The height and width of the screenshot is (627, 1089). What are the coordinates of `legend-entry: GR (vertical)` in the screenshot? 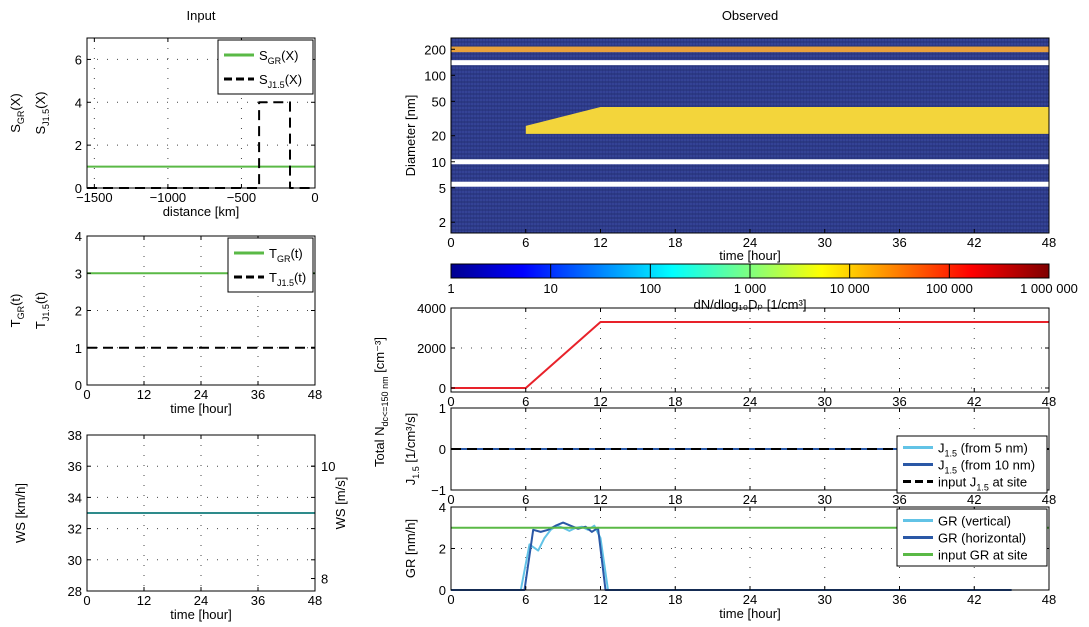 It's located at (974, 521).